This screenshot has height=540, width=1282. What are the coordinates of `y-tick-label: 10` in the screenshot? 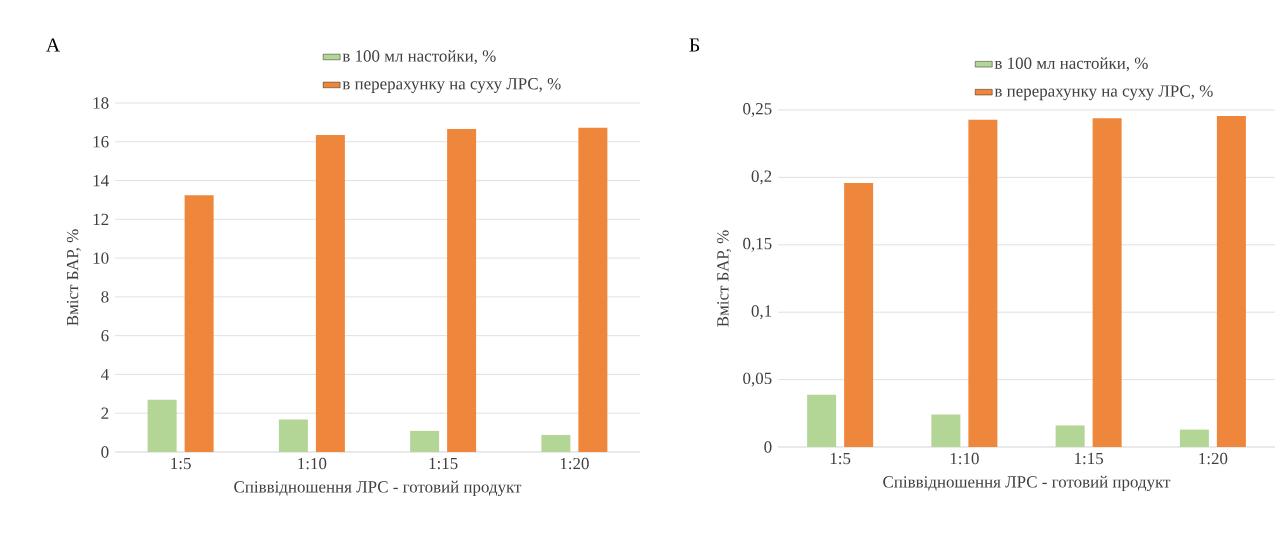 It's located at (101, 258).